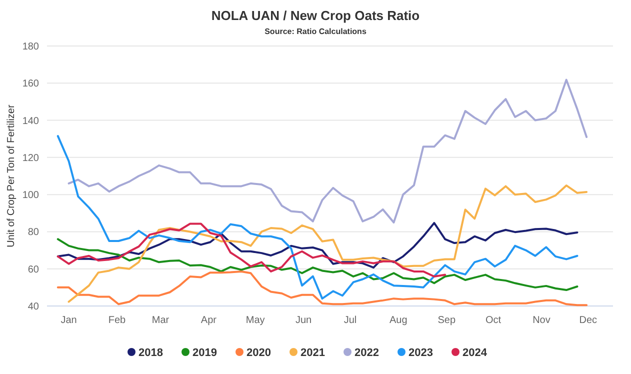 The width and height of the screenshot is (631, 374). I want to click on x-tick-label: Aug, so click(399, 320).